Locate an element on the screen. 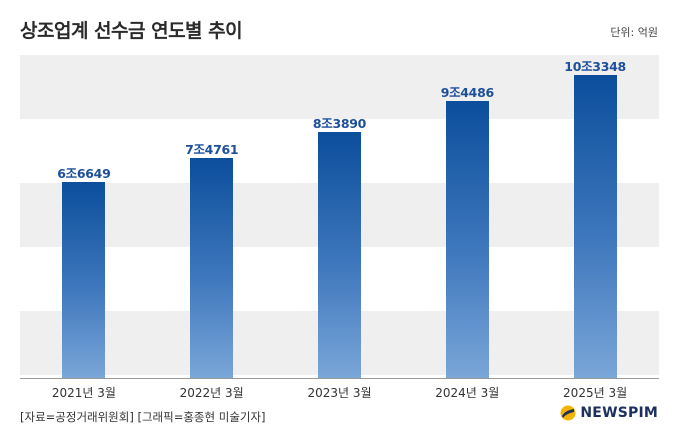 This screenshot has width=680, height=442. x-tick-label: 2021년 3월 is located at coordinates (83, 393).